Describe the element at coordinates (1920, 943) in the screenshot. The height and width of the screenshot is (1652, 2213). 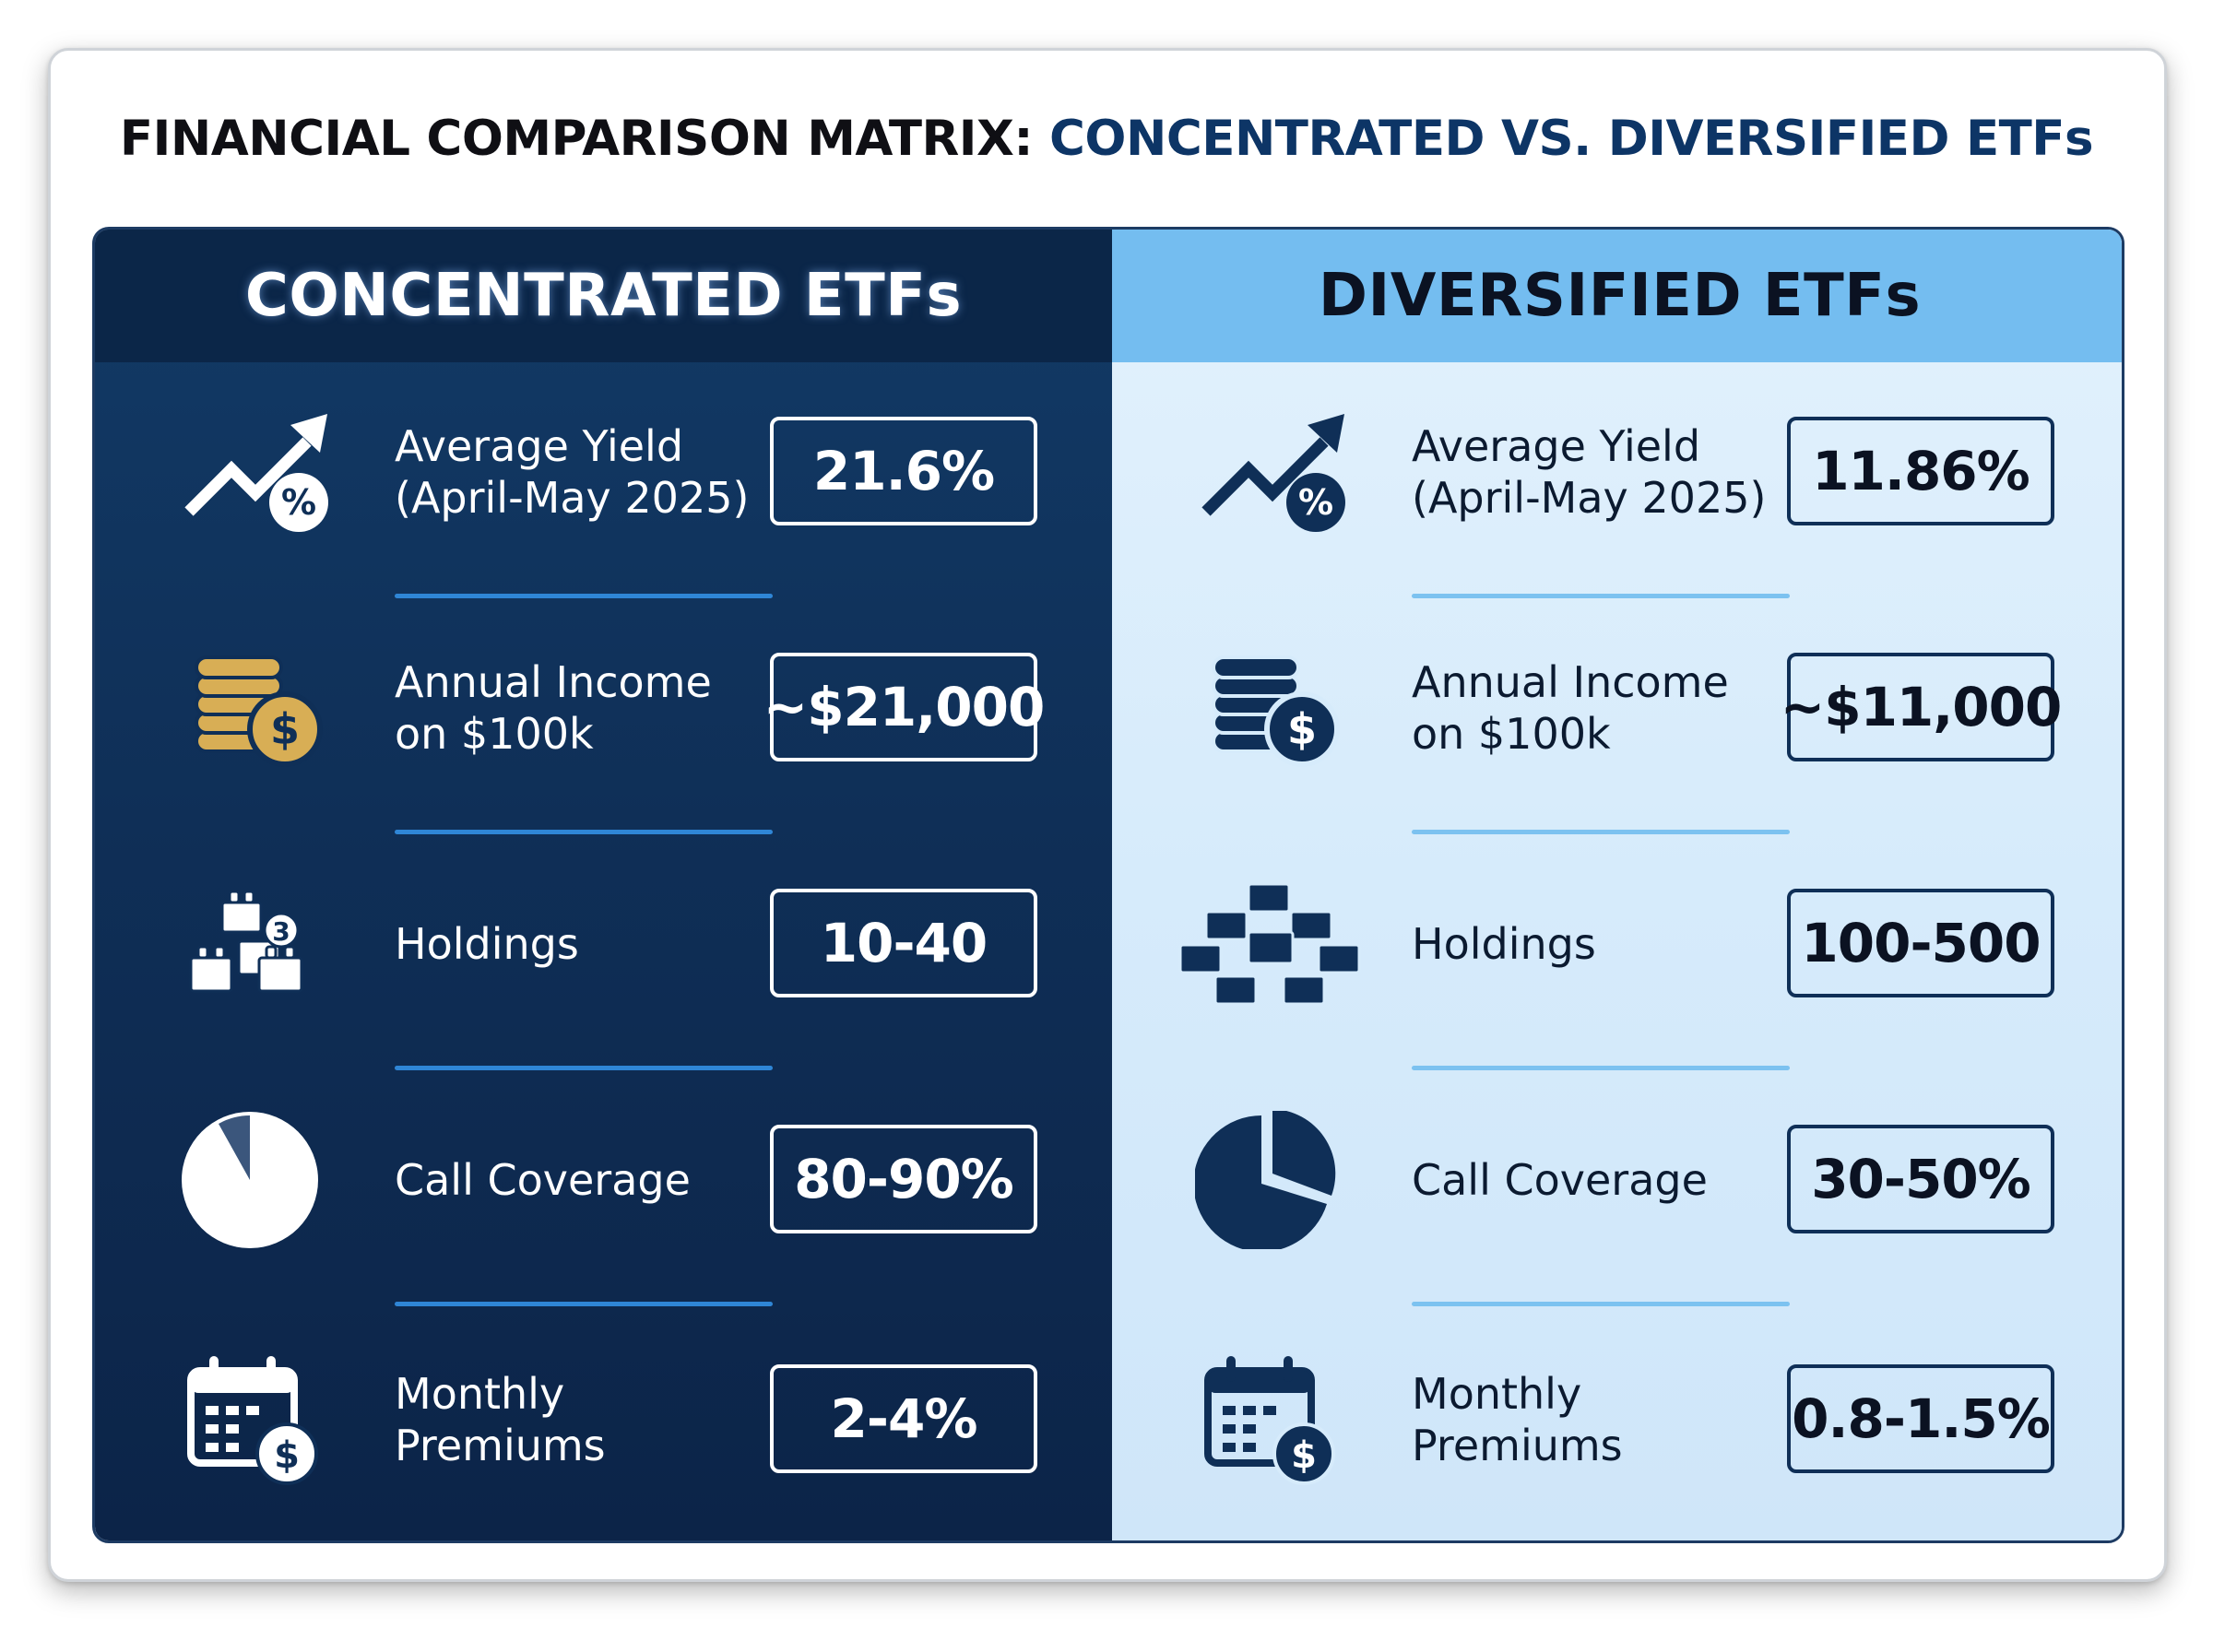
I see `holdings-value: 100-500` at that location.